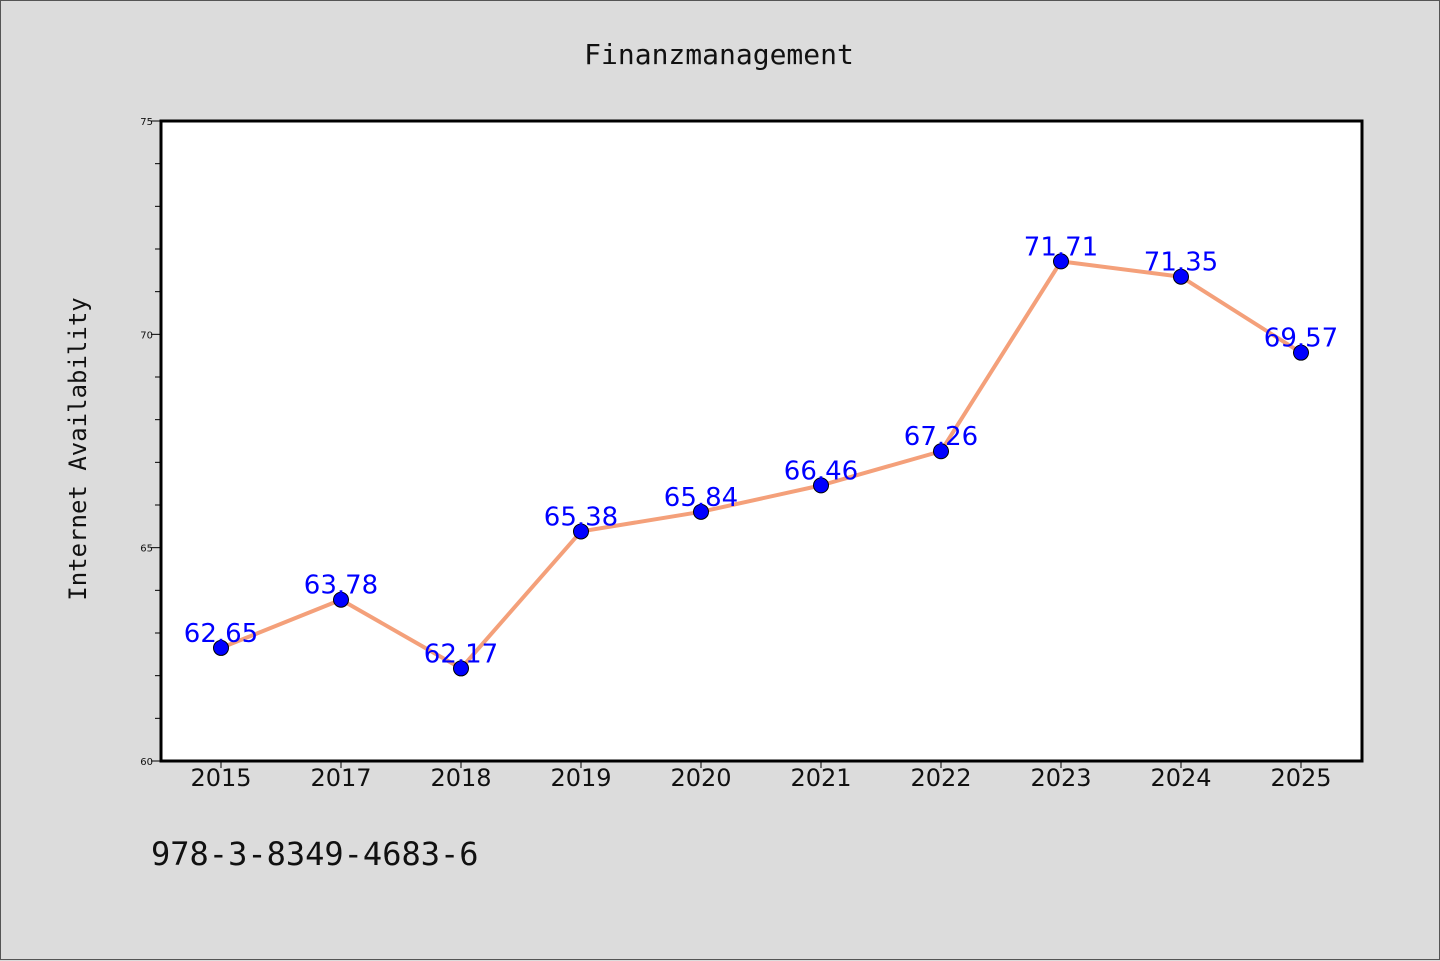  I want to click on y-tick-label: 65, so click(146, 549).